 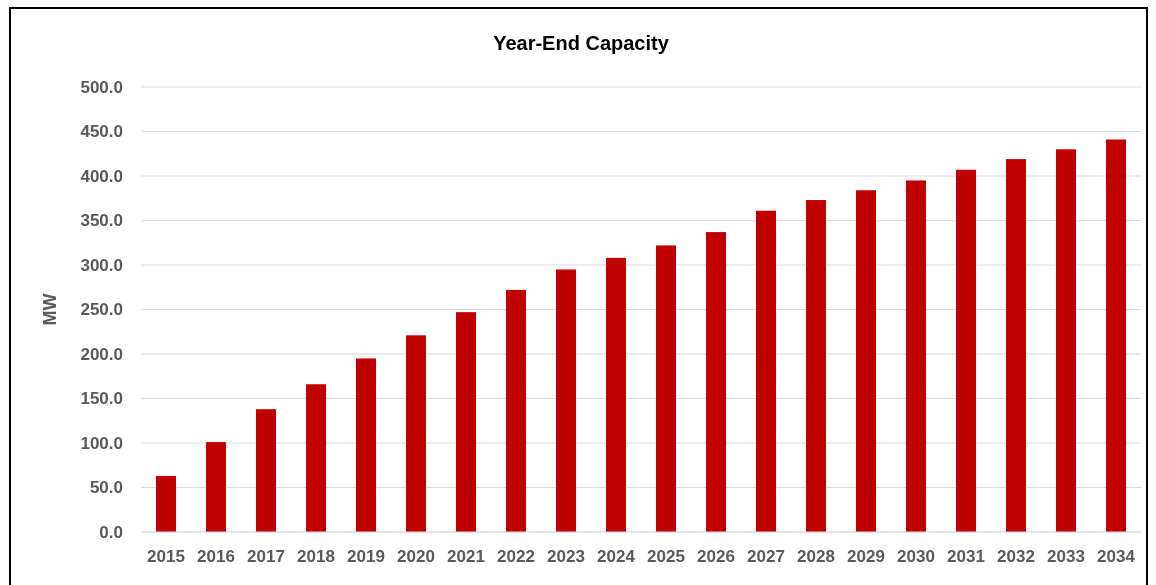 I want to click on x-tick-label: 2016, so click(x=216, y=556).